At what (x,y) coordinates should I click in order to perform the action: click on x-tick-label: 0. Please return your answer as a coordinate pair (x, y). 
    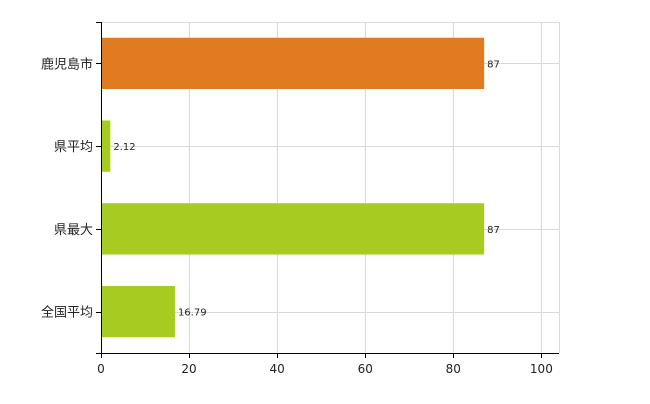
    Looking at the image, I should click on (101, 369).